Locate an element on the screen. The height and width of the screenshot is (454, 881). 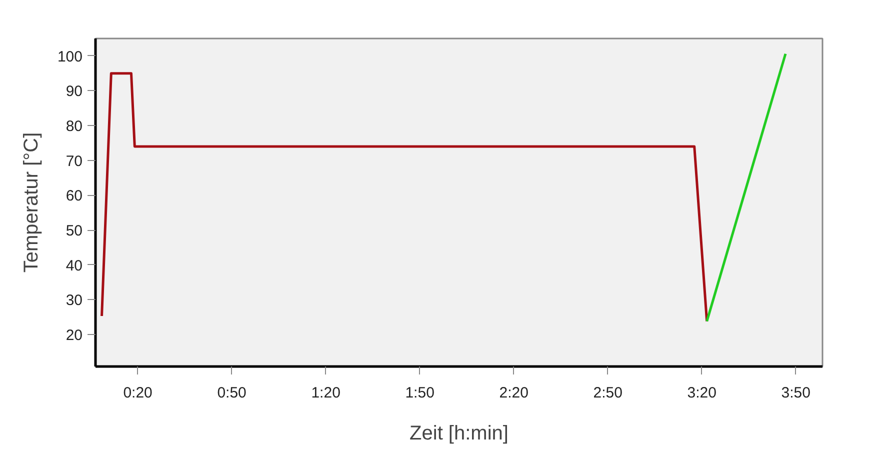
y-tick-label: 50 is located at coordinates (74, 231).